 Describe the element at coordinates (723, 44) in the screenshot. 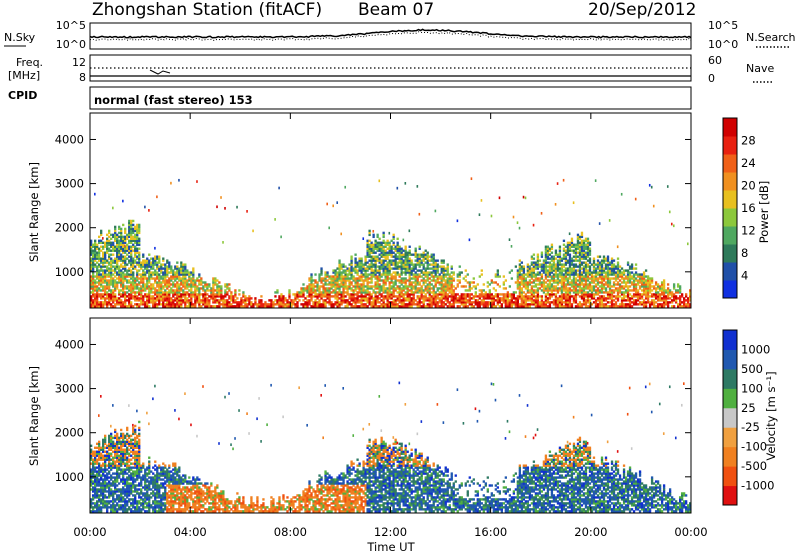

I see `noise-tick-right-bottom: 10^0` at that location.